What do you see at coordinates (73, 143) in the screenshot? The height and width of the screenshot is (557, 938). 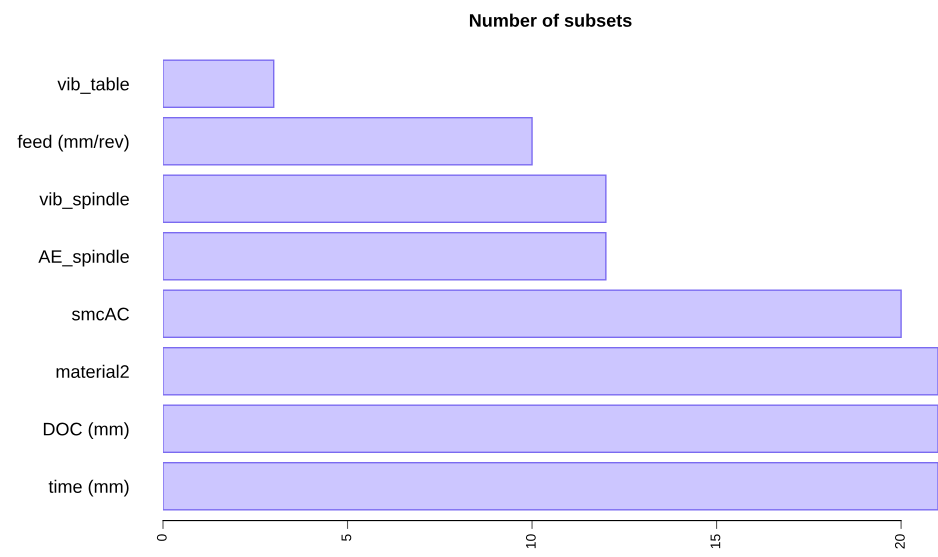 I see `y-tick-label: feed (mm/rev)` at bounding box center [73, 143].